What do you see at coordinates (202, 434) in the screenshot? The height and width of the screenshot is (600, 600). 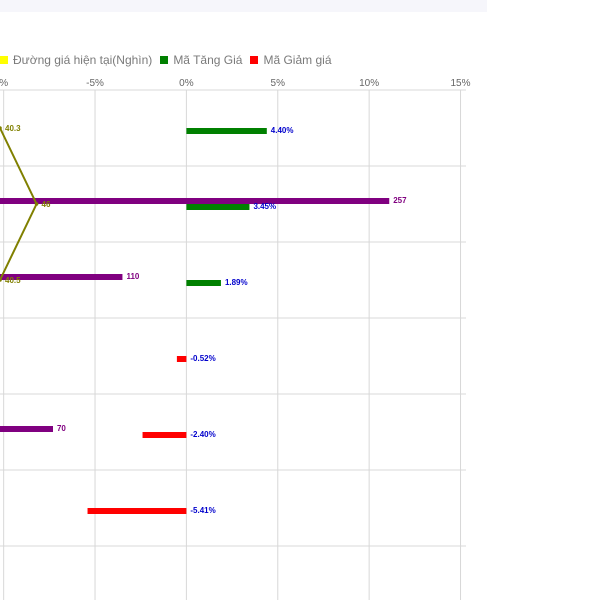 I see `decrease-label: -2.40%` at bounding box center [202, 434].